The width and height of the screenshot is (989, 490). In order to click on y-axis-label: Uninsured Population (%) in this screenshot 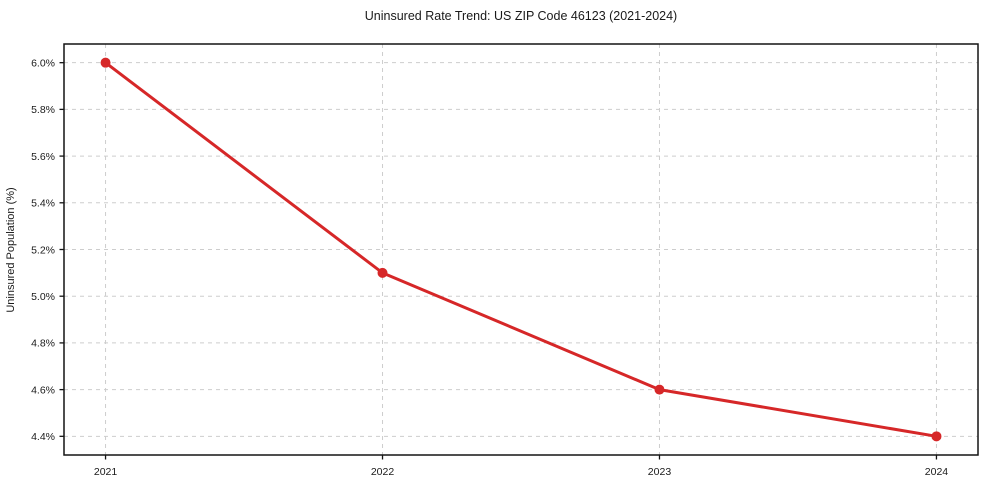, I will do `click(11, 249)`.